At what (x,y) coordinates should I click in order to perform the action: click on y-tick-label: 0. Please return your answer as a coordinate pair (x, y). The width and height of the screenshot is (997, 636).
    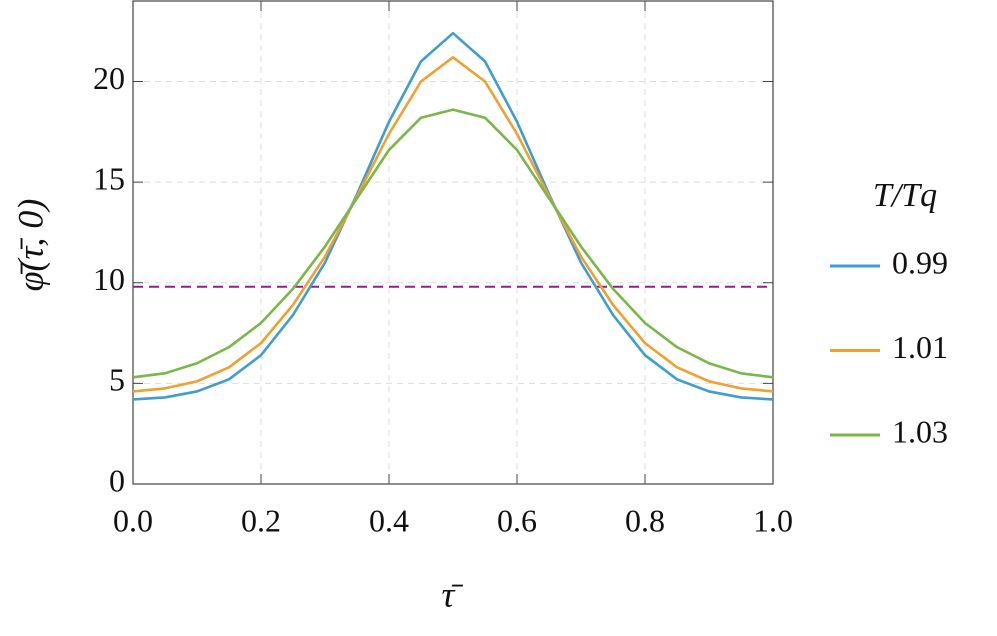
    Looking at the image, I should click on (117, 480).